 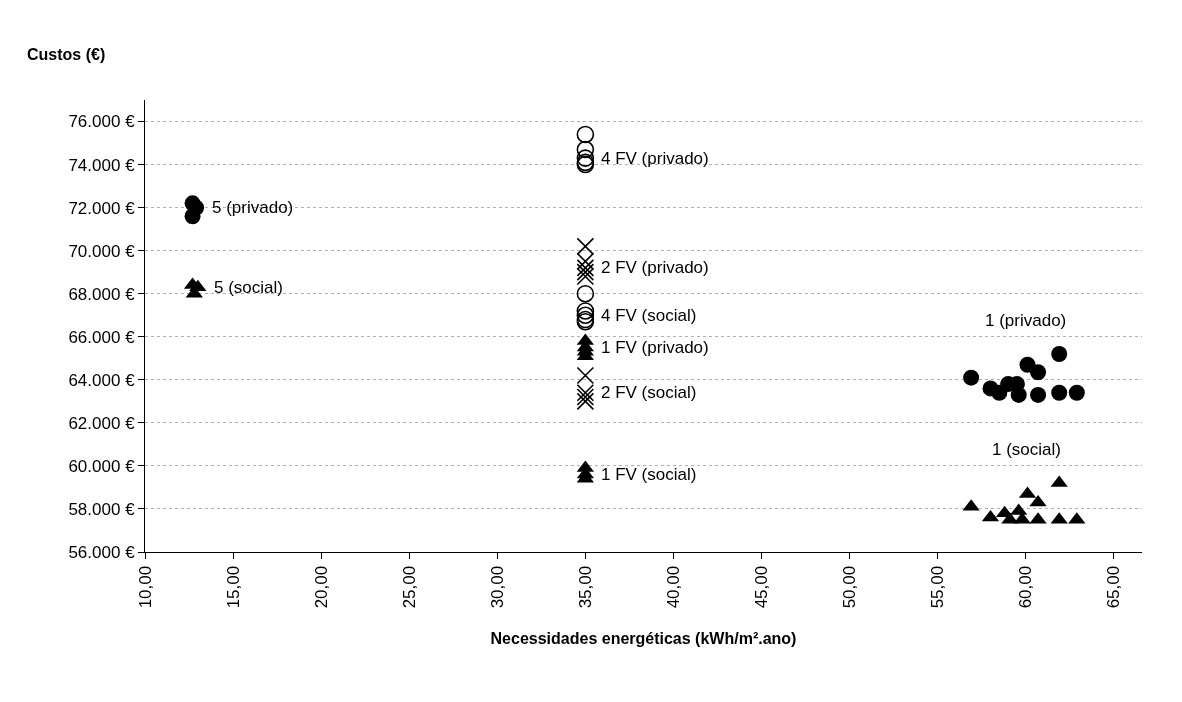 What do you see at coordinates (233, 587) in the screenshot?
I see `x-tick-label: 15,00` at bounding box center [233, 587].